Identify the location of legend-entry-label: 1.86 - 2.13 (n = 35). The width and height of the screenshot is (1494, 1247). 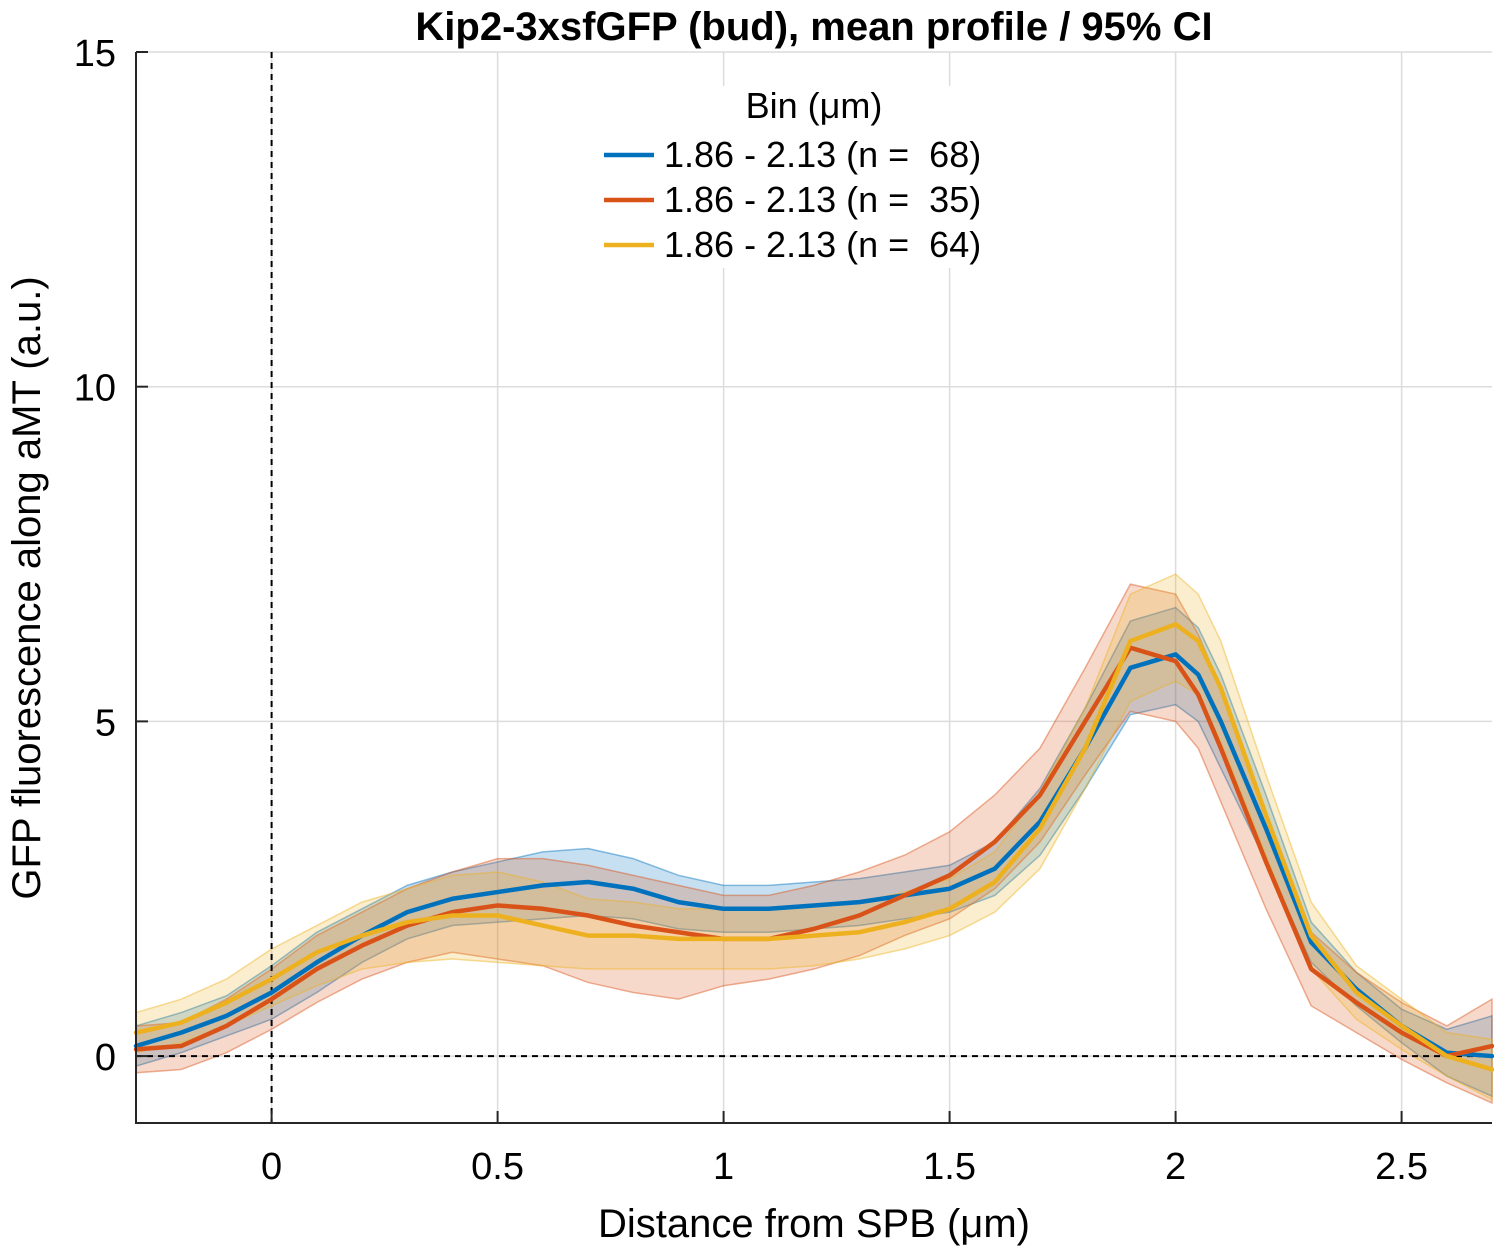
(822, 199).